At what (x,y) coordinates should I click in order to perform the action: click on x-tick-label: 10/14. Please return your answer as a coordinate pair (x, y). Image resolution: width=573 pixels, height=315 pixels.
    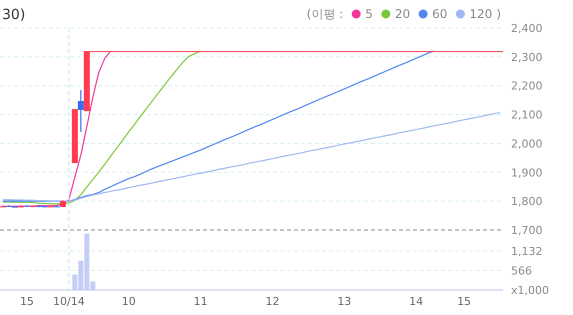
    Looking at the image, I should click on (69, 301).